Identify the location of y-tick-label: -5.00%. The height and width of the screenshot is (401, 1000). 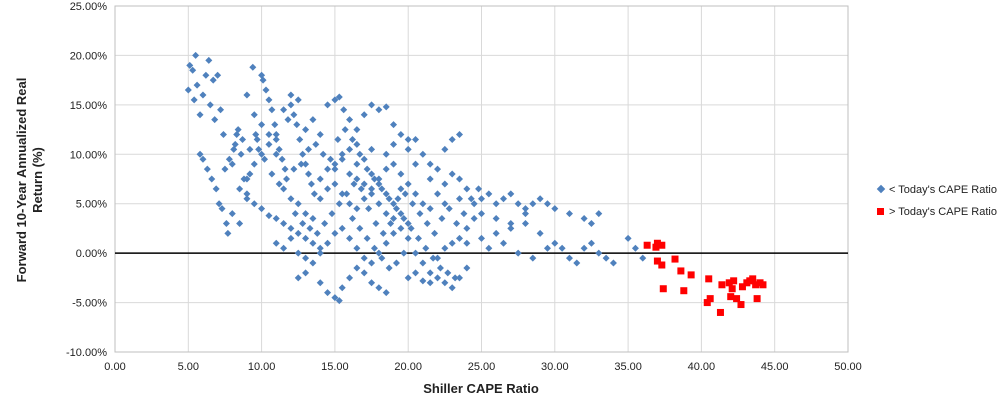
(89, 304).